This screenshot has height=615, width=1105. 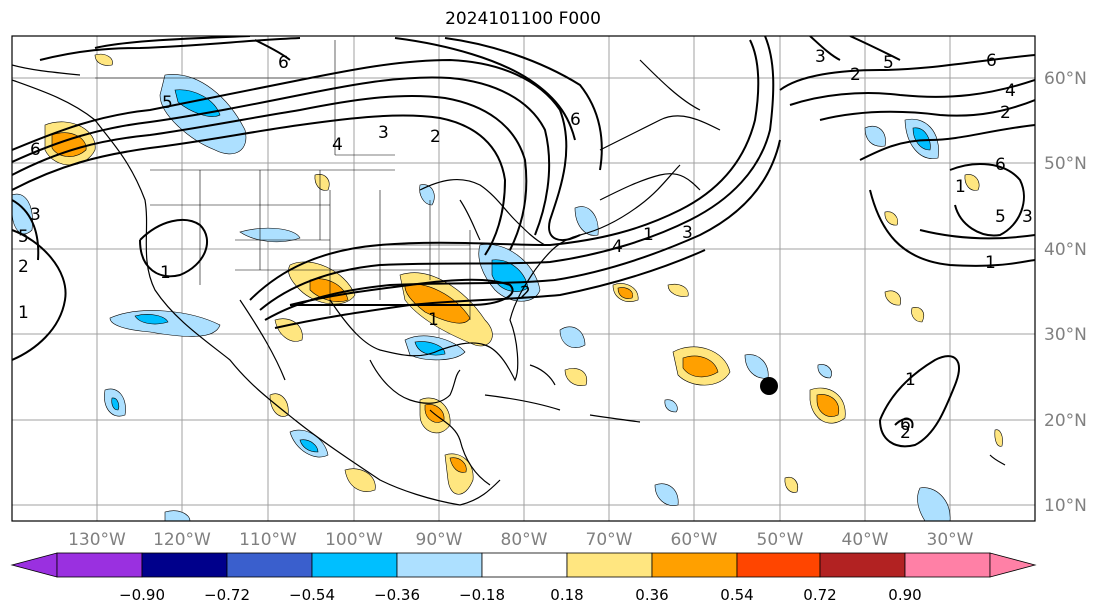 I want to click on colorbar-tick-label: −0.54, so click(x=312, y=595).